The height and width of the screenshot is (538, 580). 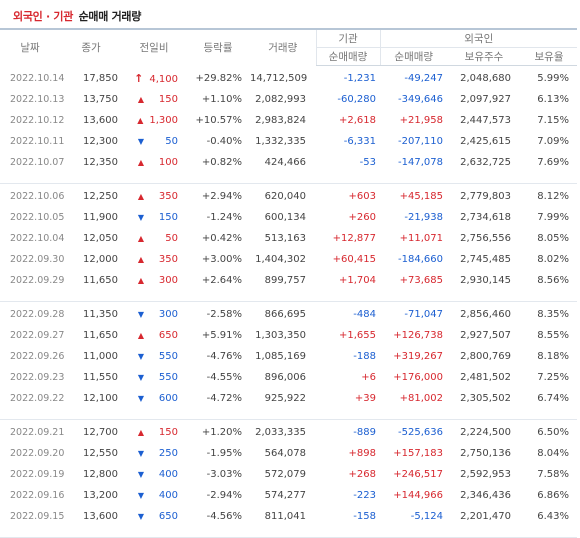 What do you see at coordinates (288, 296) in the screenshot?
I see `group-separator` at bounding box center [288, 296].